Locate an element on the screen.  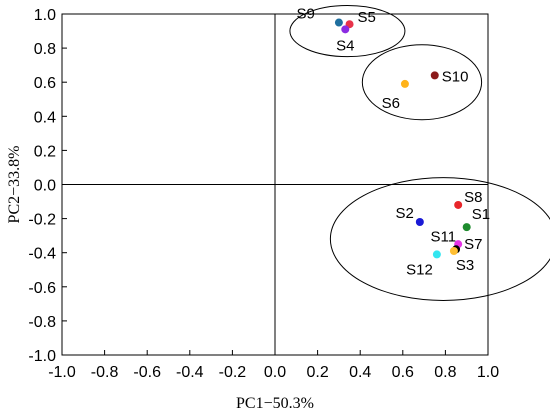
y-tick-label: 0.6 is located at coordinates (45, 83).